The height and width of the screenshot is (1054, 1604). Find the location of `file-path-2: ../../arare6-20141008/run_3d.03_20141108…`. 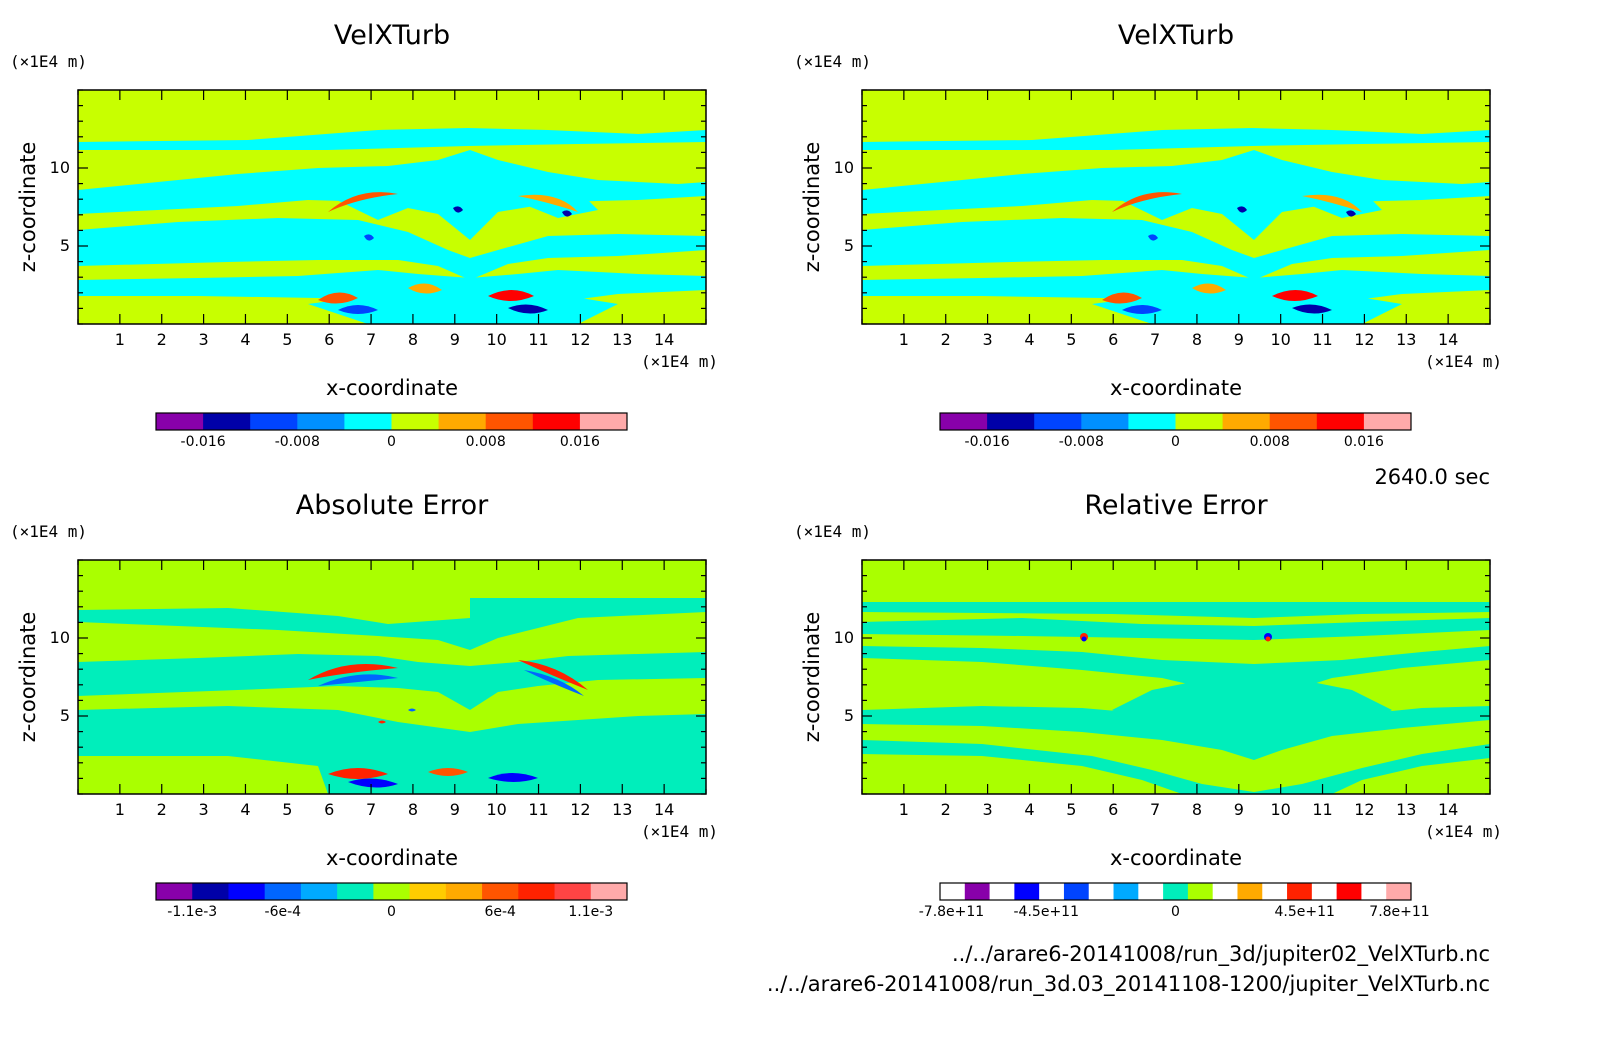

file-path-2: ../../arare6-20141008/run_3d.03_20141108… is located at coordinates (1128, 984).